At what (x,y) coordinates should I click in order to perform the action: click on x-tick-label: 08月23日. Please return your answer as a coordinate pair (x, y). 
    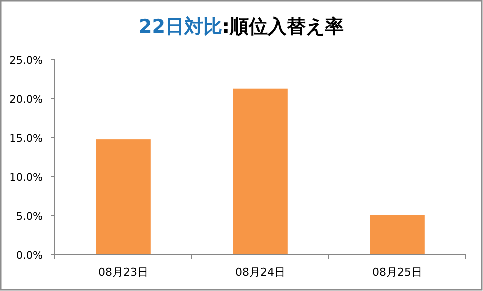
    Looking at the image, I should click on (123, 272).